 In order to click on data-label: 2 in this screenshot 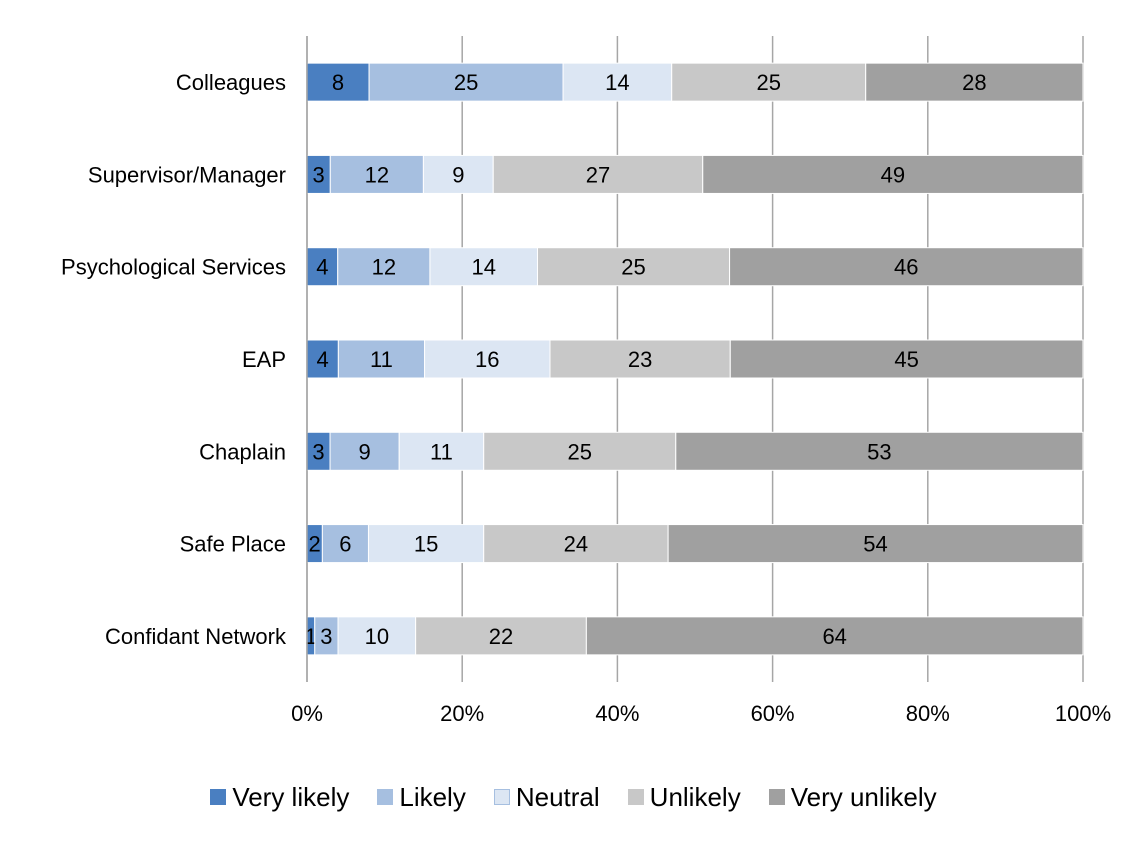, I will do `click(315, 544)`.